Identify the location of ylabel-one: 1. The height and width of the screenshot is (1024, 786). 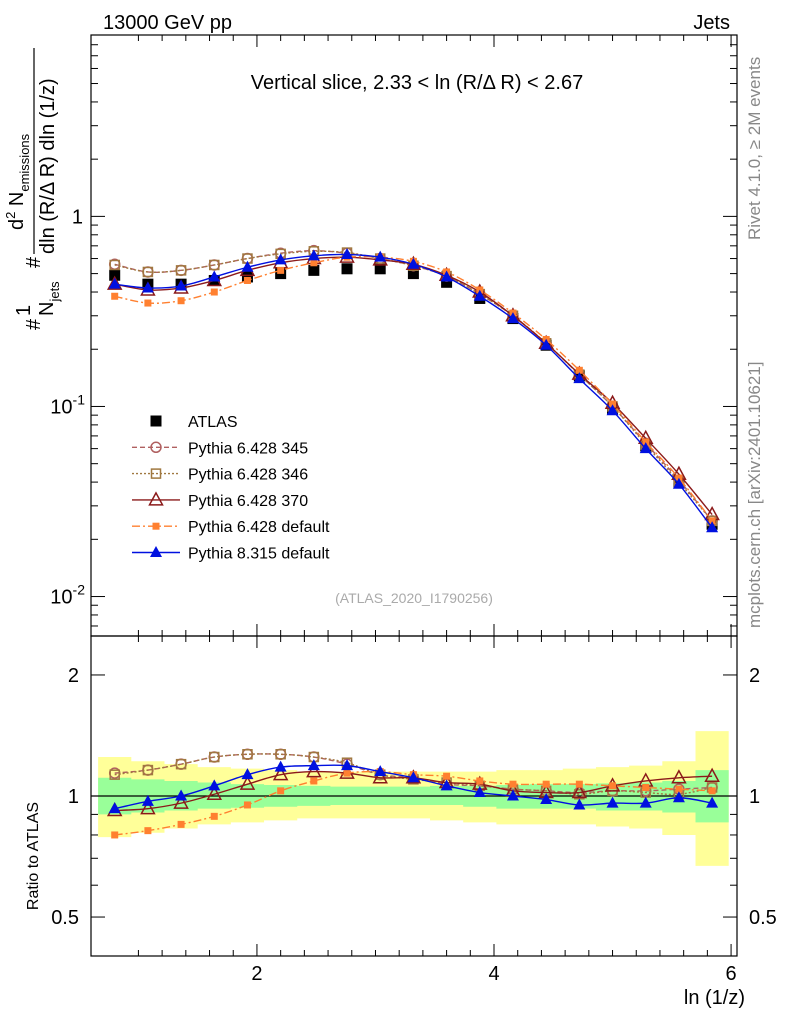
(24, 310).